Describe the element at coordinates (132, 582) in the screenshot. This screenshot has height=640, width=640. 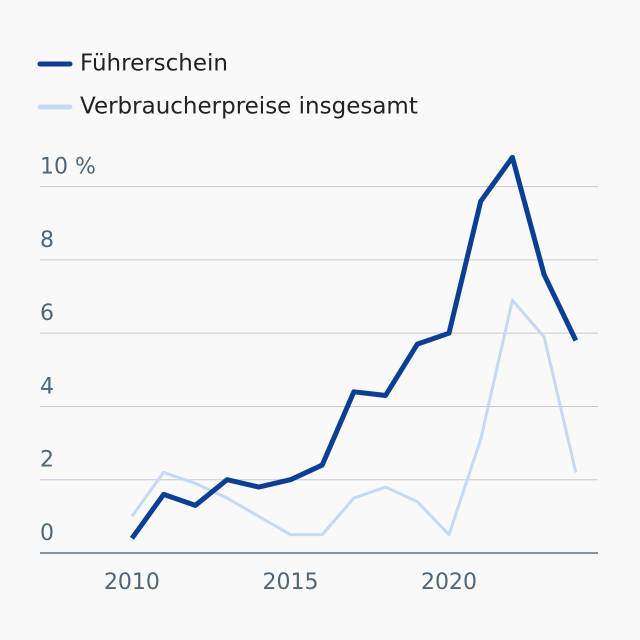
I see `x-tick-label: 2010` at that location.